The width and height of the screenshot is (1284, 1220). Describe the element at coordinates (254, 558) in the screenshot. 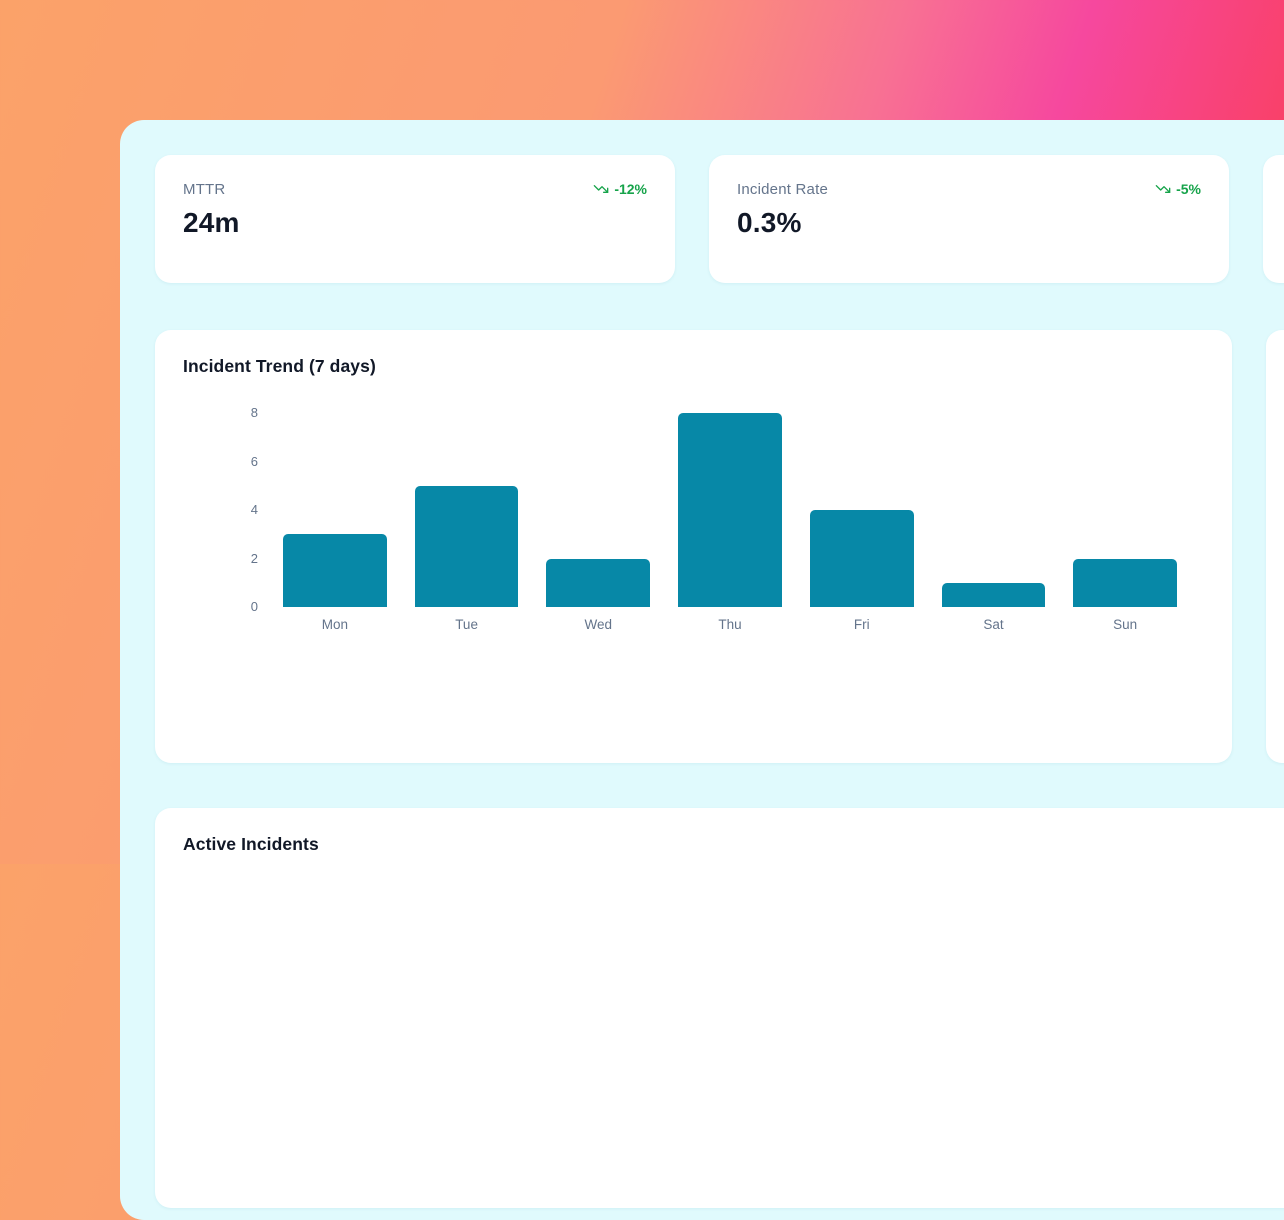

I see `y-tick-label: 2` at that location.